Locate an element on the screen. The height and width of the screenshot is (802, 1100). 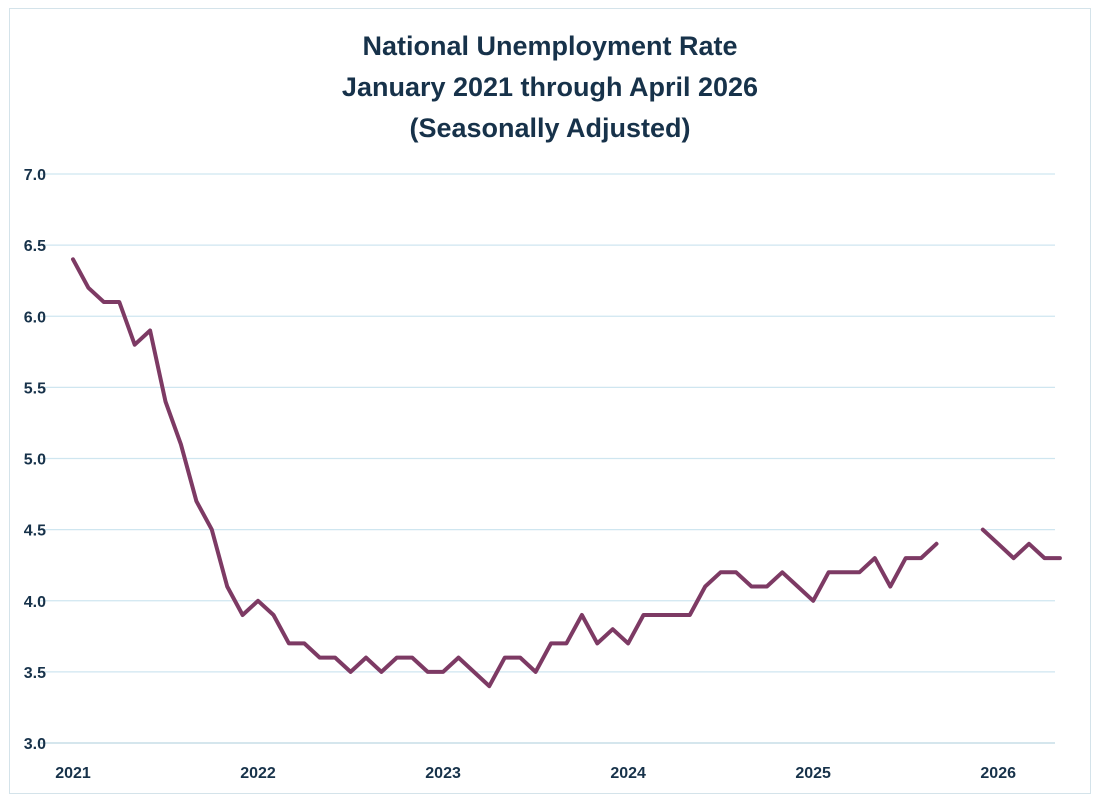
x-tick-label: 2022 is located at coordinates (258, 773).